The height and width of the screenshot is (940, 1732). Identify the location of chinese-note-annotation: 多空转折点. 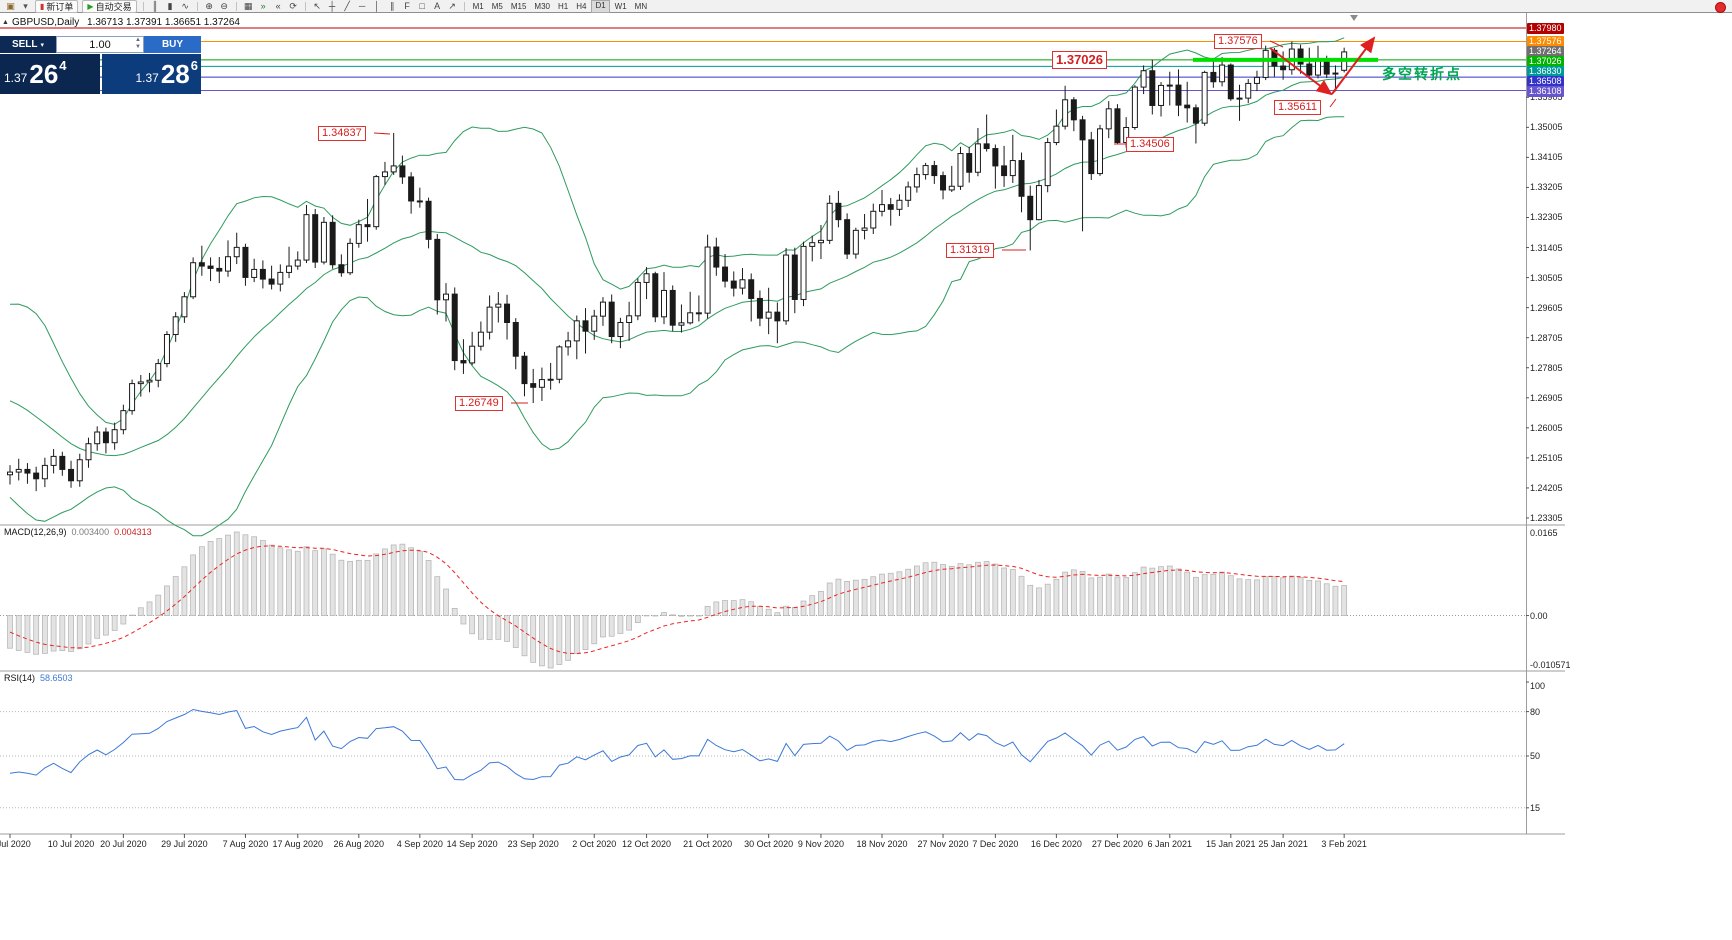
(1422, 74).